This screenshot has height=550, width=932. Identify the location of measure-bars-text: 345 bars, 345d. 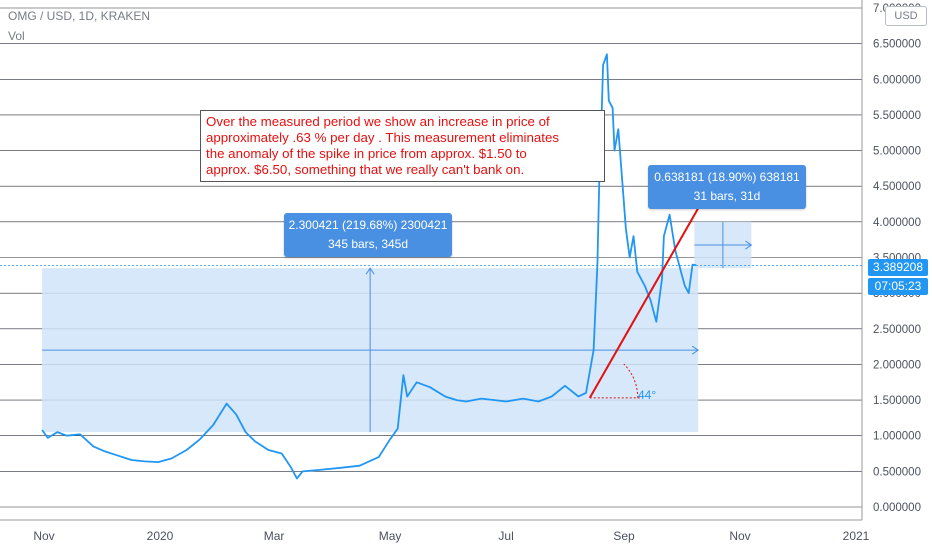
(368, 244).